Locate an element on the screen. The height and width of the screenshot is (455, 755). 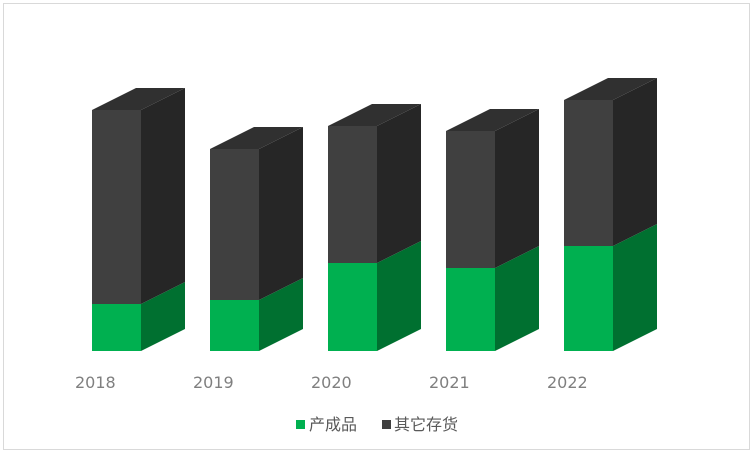
bar-stack-2018 is located at coordinates (138, 219).